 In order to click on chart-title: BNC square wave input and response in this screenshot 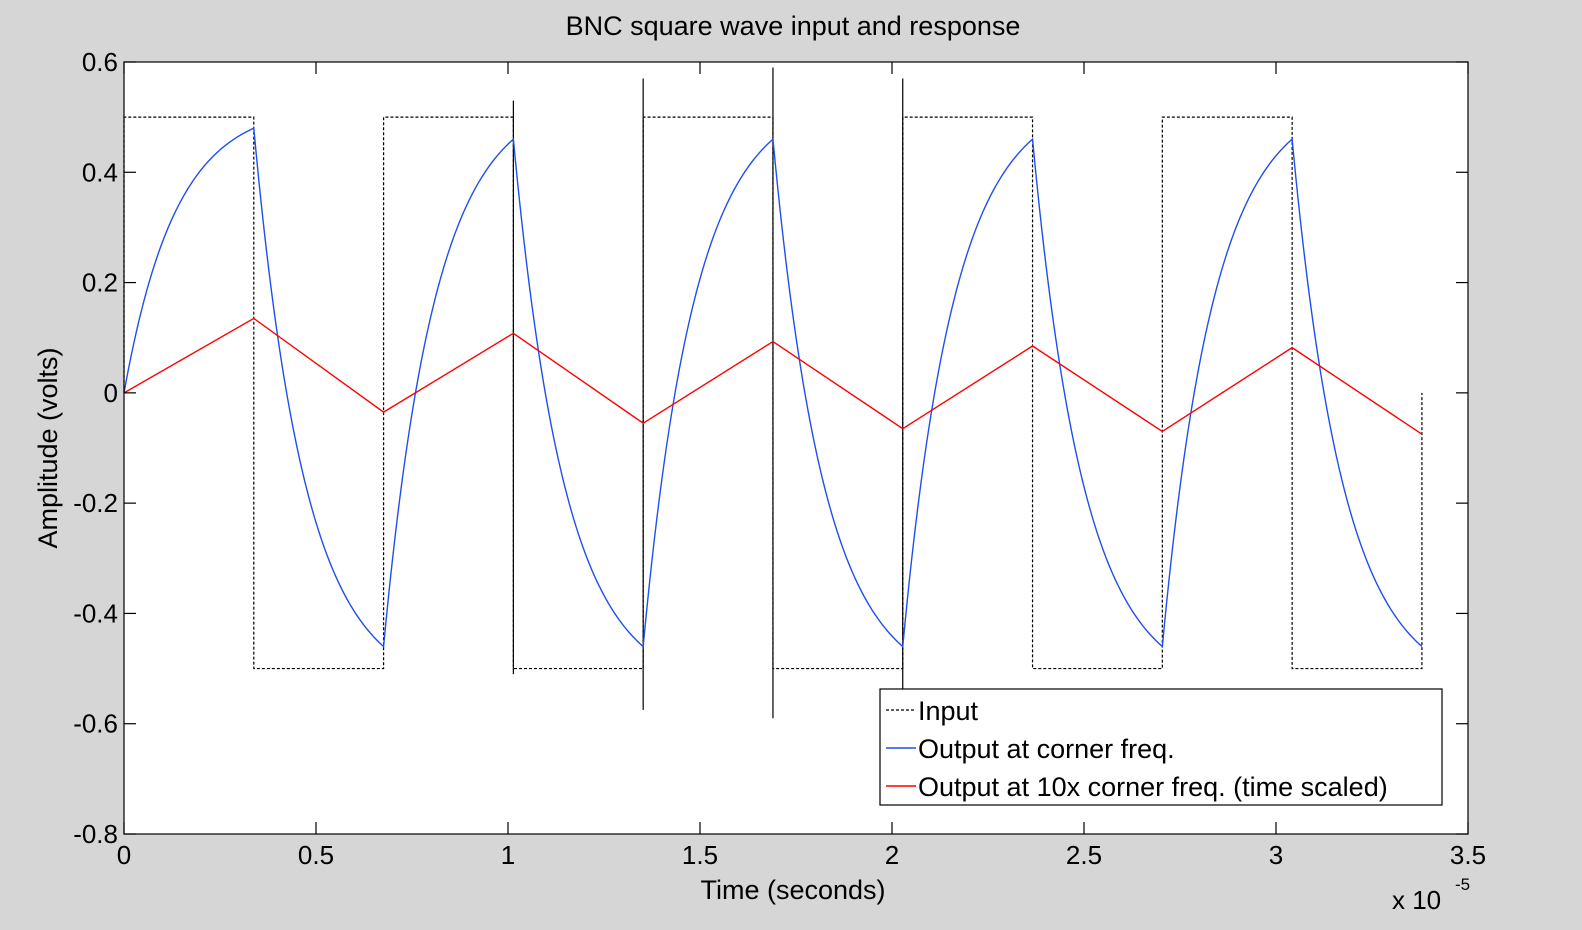, I will do `click(793, 26)`.